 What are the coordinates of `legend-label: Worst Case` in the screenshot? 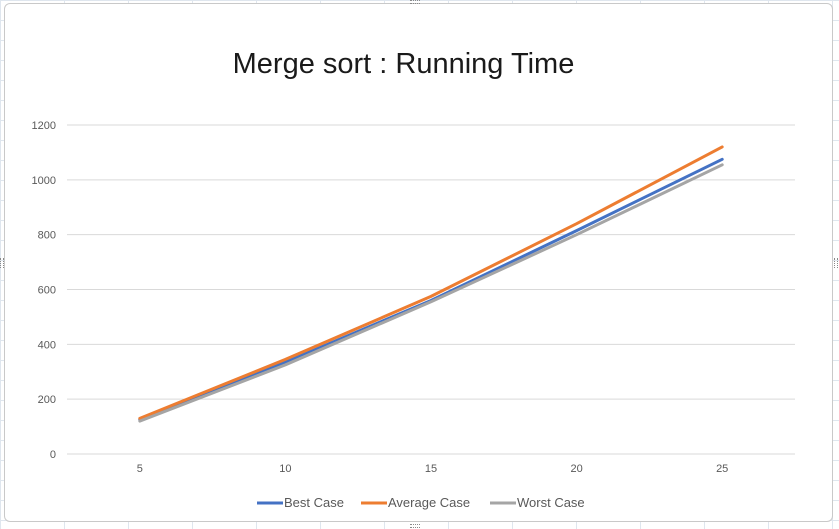 It's located at (551, 502).